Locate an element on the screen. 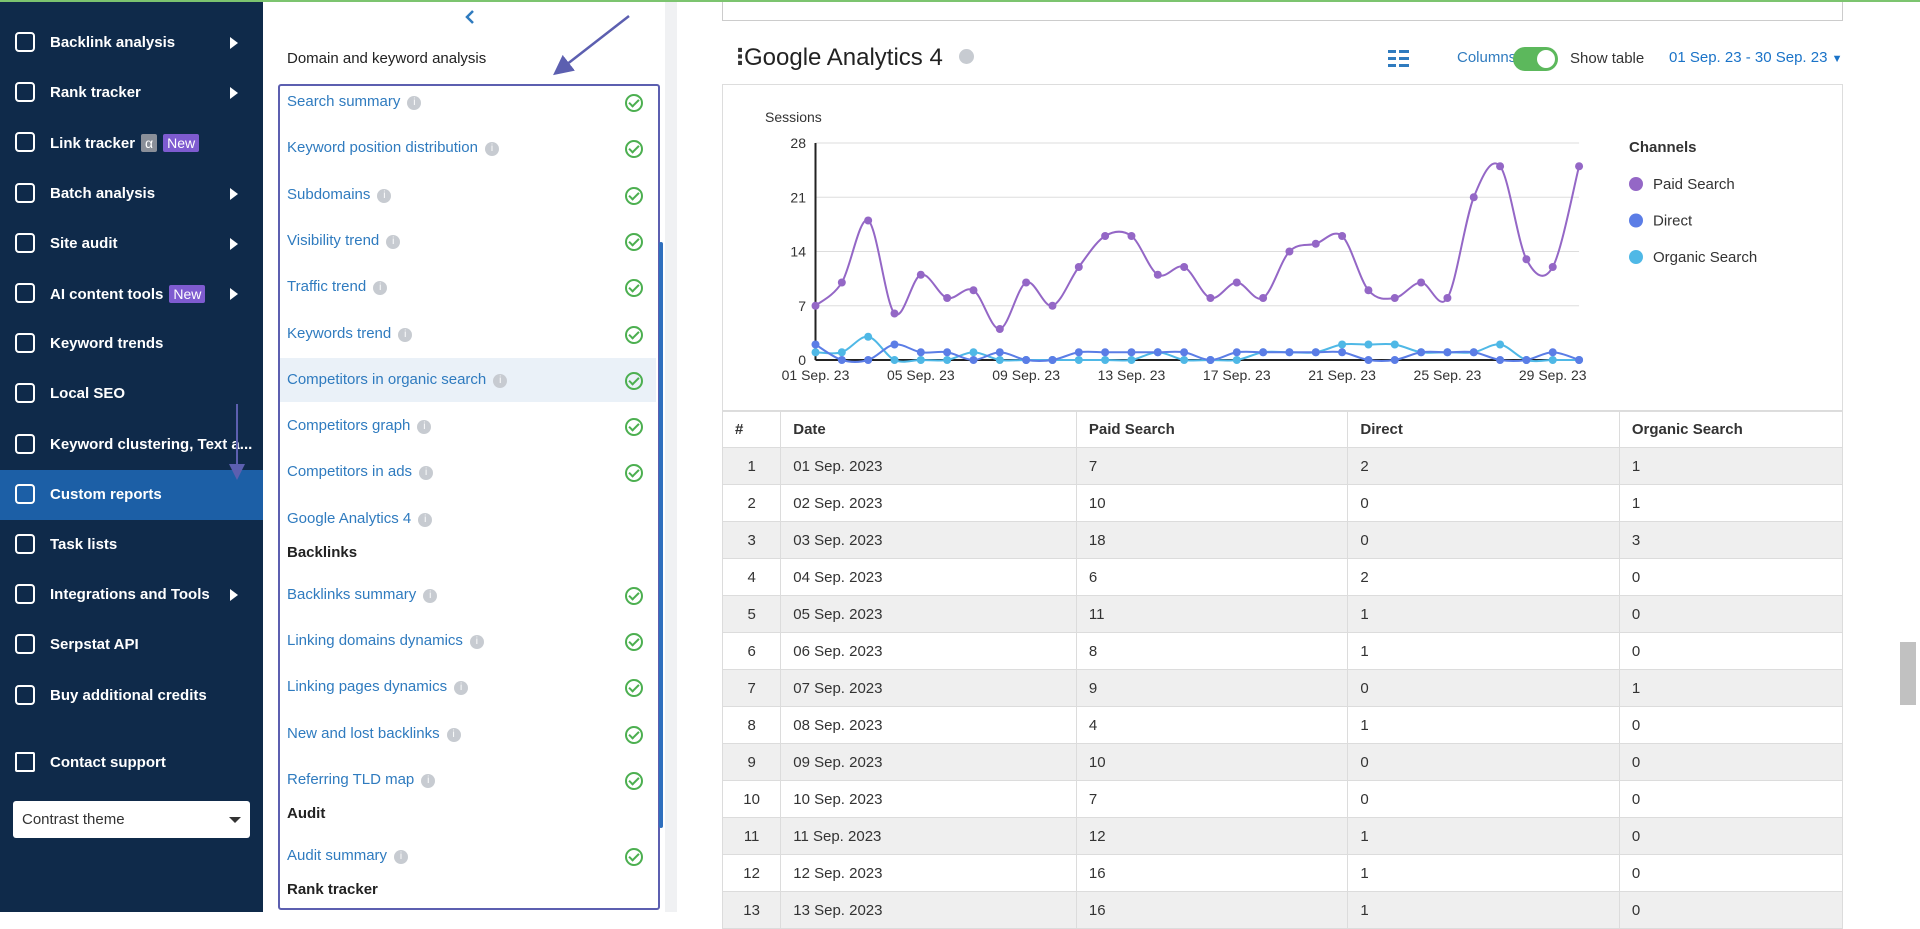  table-cell: 02 Sep. 2023 is located at coordinates (928, 503).